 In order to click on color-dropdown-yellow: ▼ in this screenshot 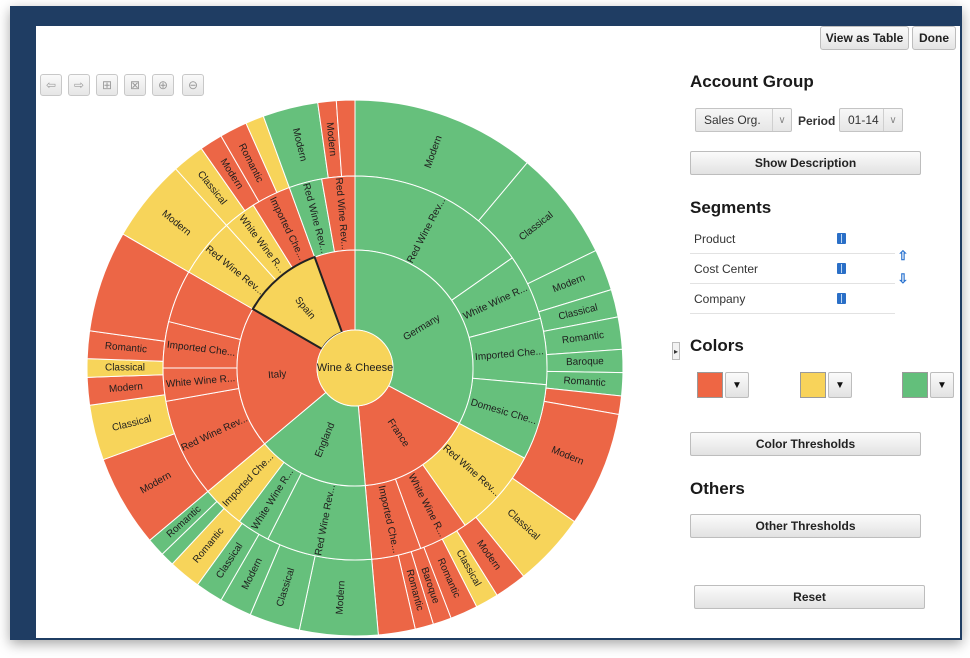, I will do `click(840, 385)`.